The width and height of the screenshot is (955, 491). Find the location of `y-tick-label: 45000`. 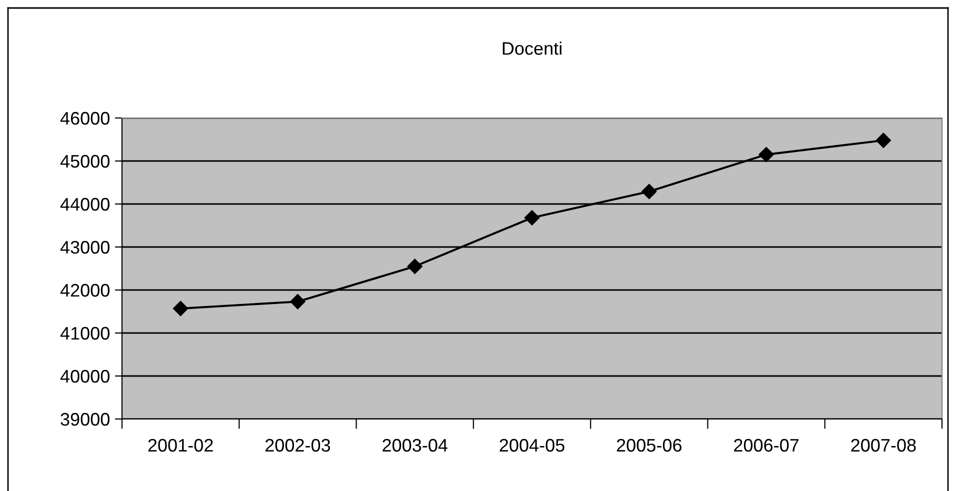

y-tick-label: 45000 is located at coordinates (85, 161).